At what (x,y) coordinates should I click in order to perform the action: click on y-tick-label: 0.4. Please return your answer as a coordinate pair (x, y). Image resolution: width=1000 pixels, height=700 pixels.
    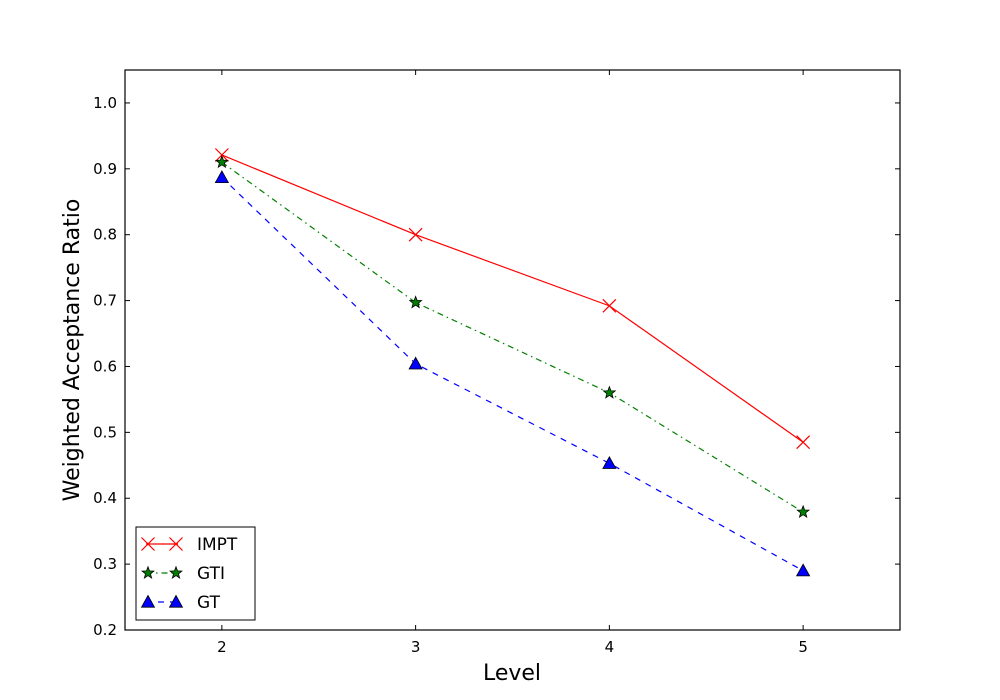
    Looking at the image, I should click on (105, 498).